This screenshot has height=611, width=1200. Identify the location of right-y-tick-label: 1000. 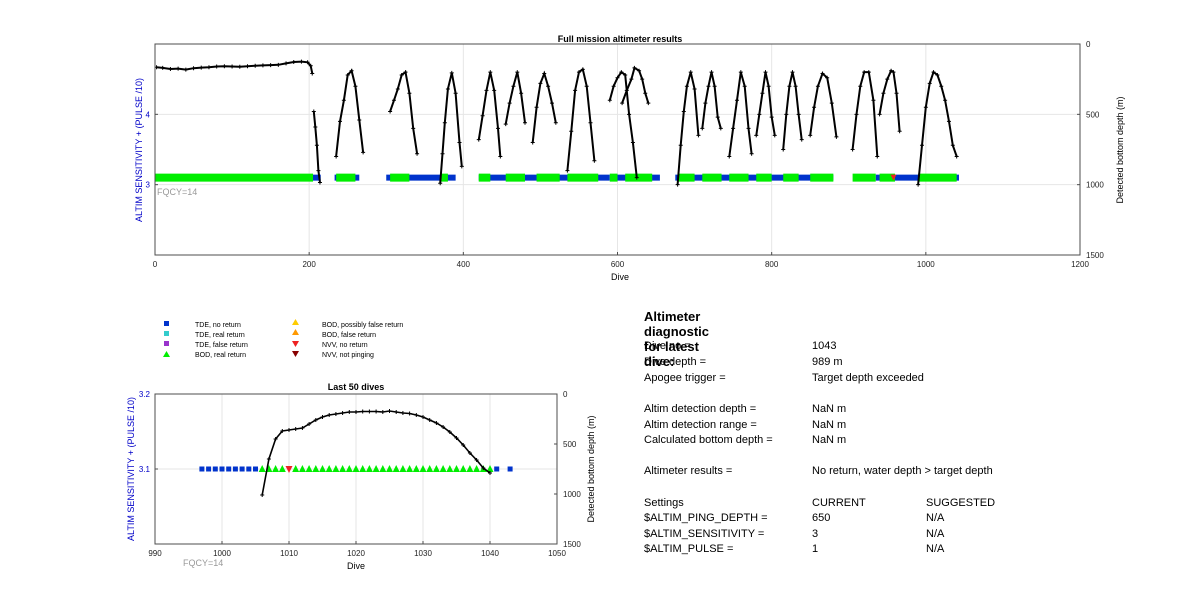
(572, 494).